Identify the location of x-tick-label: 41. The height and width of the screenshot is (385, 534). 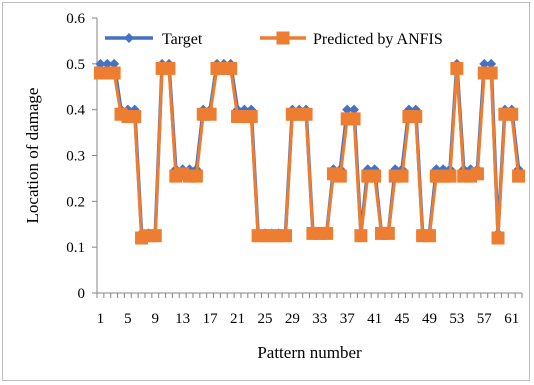
(374, 319).